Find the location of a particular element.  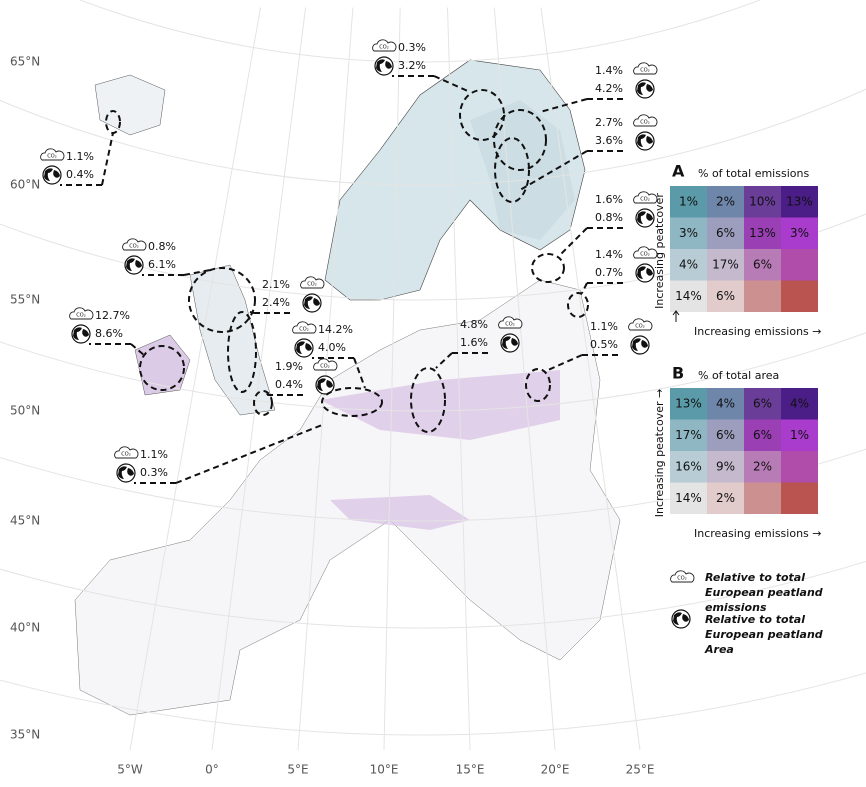

area-share: 4.2% is located at coordinates (609, 88).